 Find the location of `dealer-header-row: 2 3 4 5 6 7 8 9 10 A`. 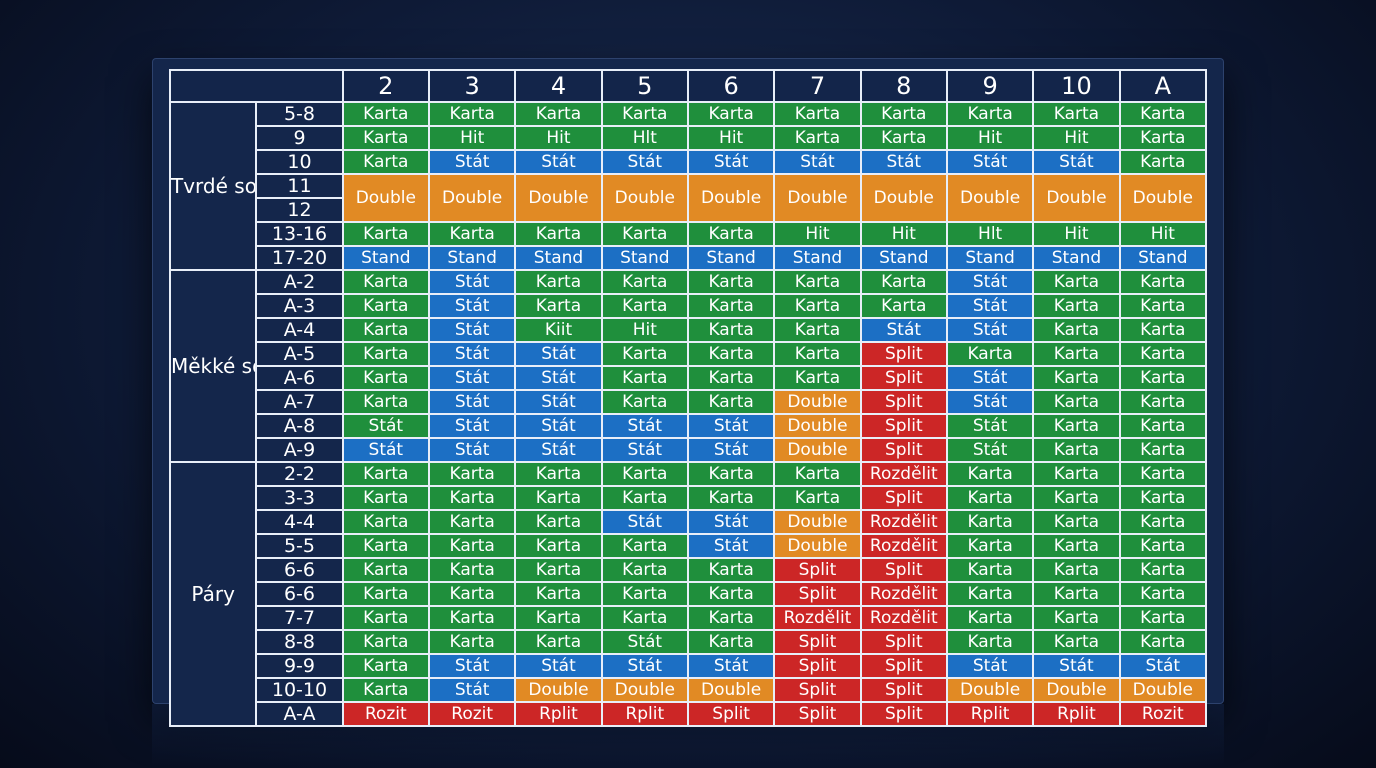

dealer-header-row: 2 3 4 5 6 7 8 9 10 A is located at coordinates (688, 86).